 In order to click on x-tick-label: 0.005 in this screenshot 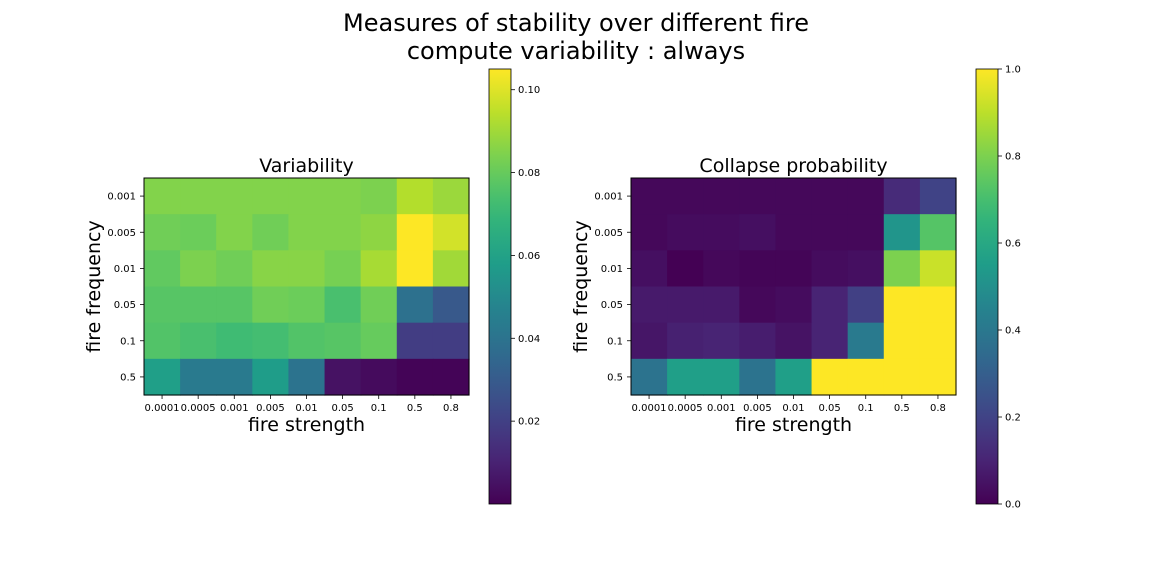, I will do `click(757, 408)`.